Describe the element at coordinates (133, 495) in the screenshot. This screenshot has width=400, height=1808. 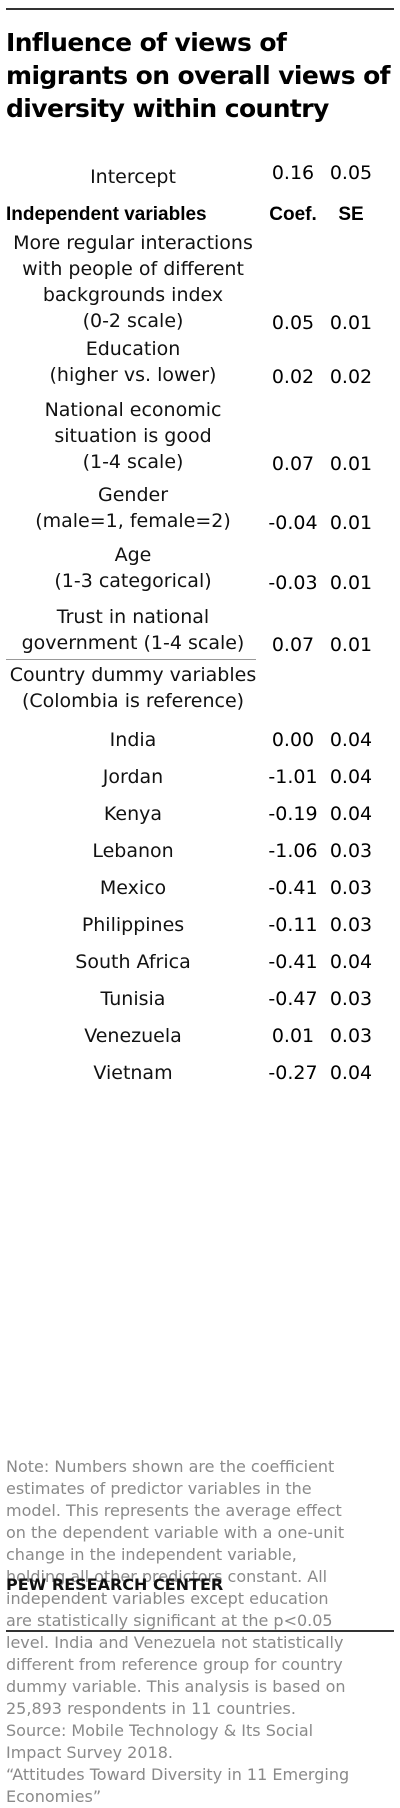
I see `variable-label: Gender` at that location.